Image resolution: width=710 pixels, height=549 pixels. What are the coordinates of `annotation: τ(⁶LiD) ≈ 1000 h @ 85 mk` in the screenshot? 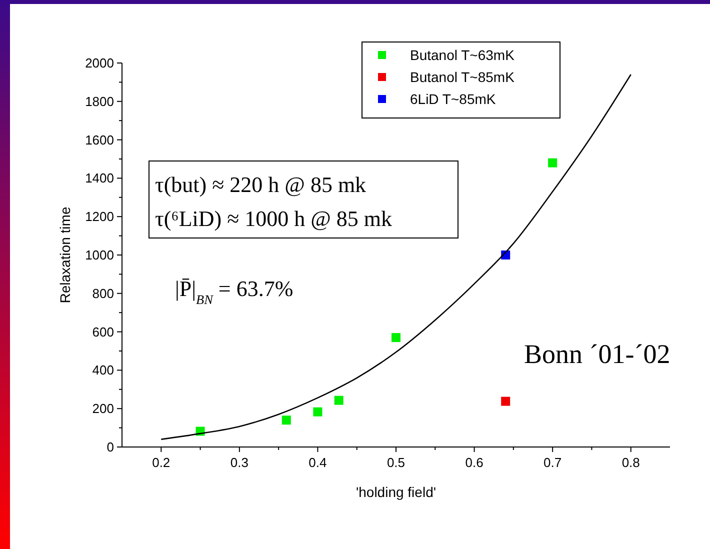 It's located at (273, 218).